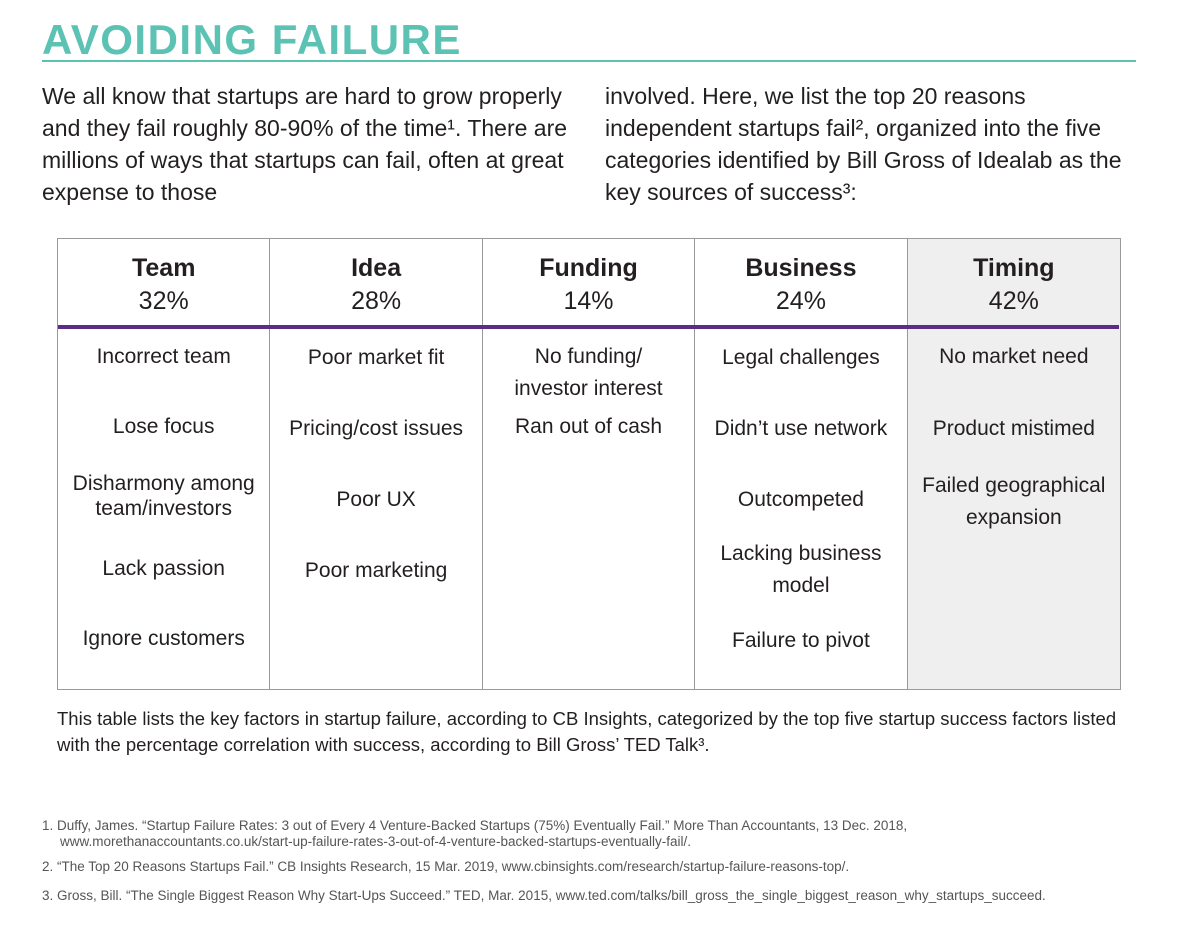 The height and width of the screenshot is (938, 1200). What do you see at coordinates (801, 428) in the screenshot?
I see `table-cell: Didn’t use network` at bounding box center [801, 428].